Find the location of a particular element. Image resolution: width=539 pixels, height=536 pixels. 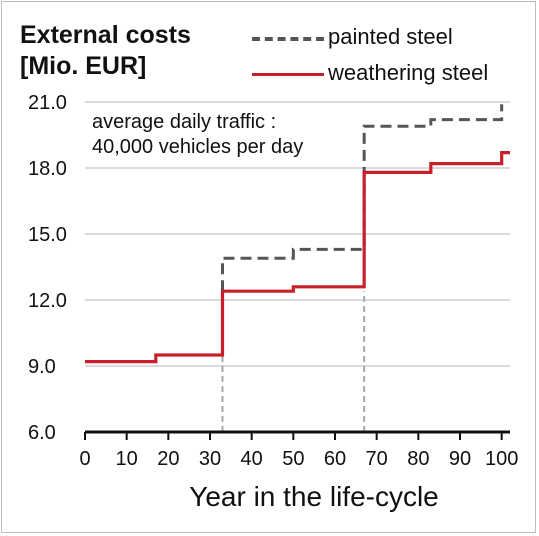

y-tick-label: 15.0 is located at coordinates (47, 235).